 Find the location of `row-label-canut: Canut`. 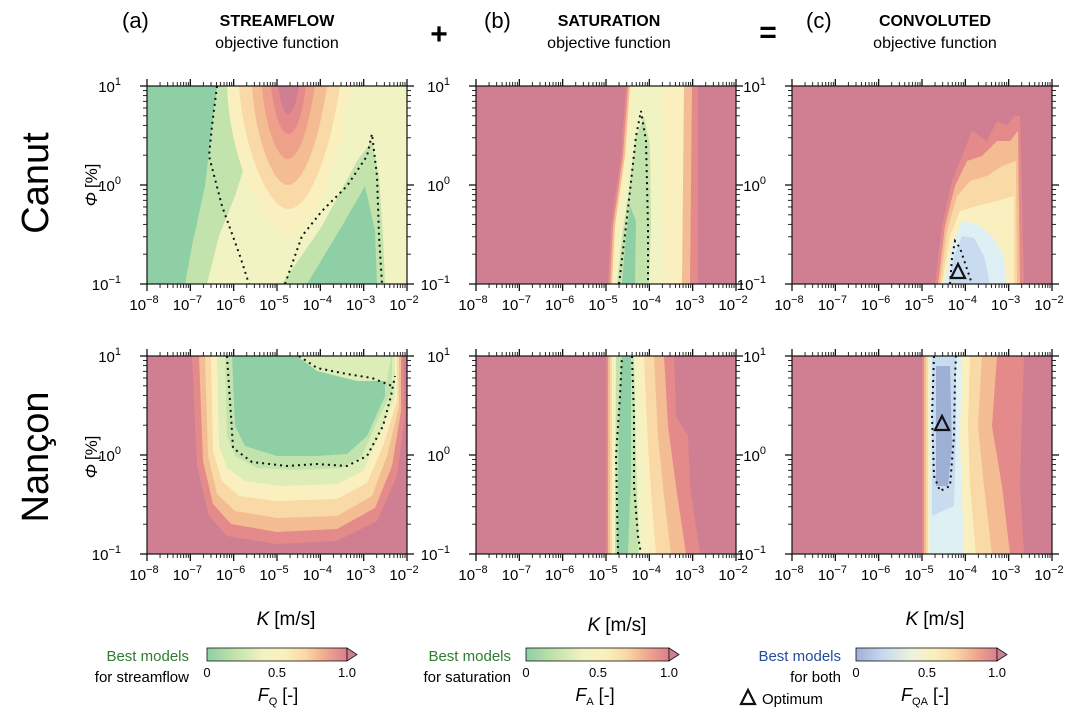

row-label-canut: Canut is located at coordinates (36, 183).